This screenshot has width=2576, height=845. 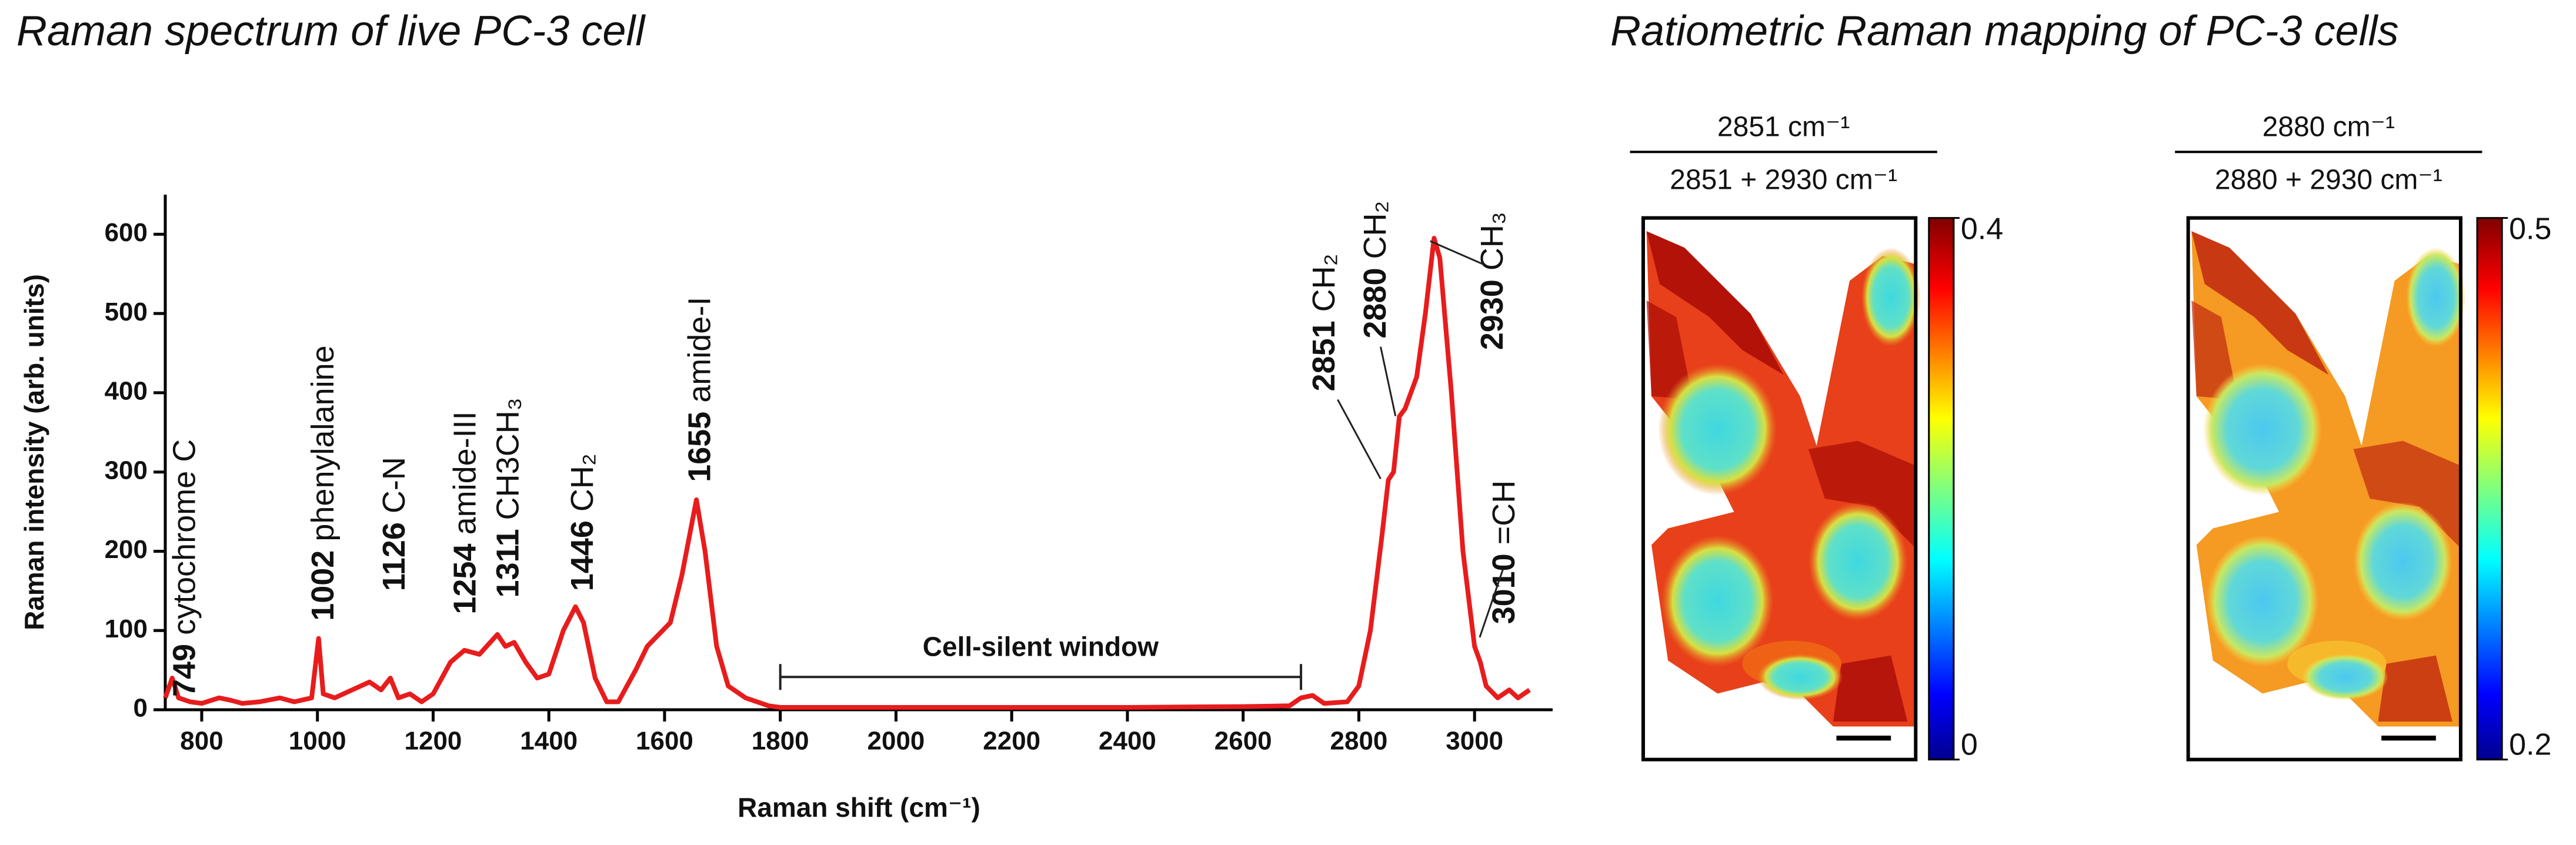 I want to click on x-tick-label: 2200, so click(x=1011, y=741).